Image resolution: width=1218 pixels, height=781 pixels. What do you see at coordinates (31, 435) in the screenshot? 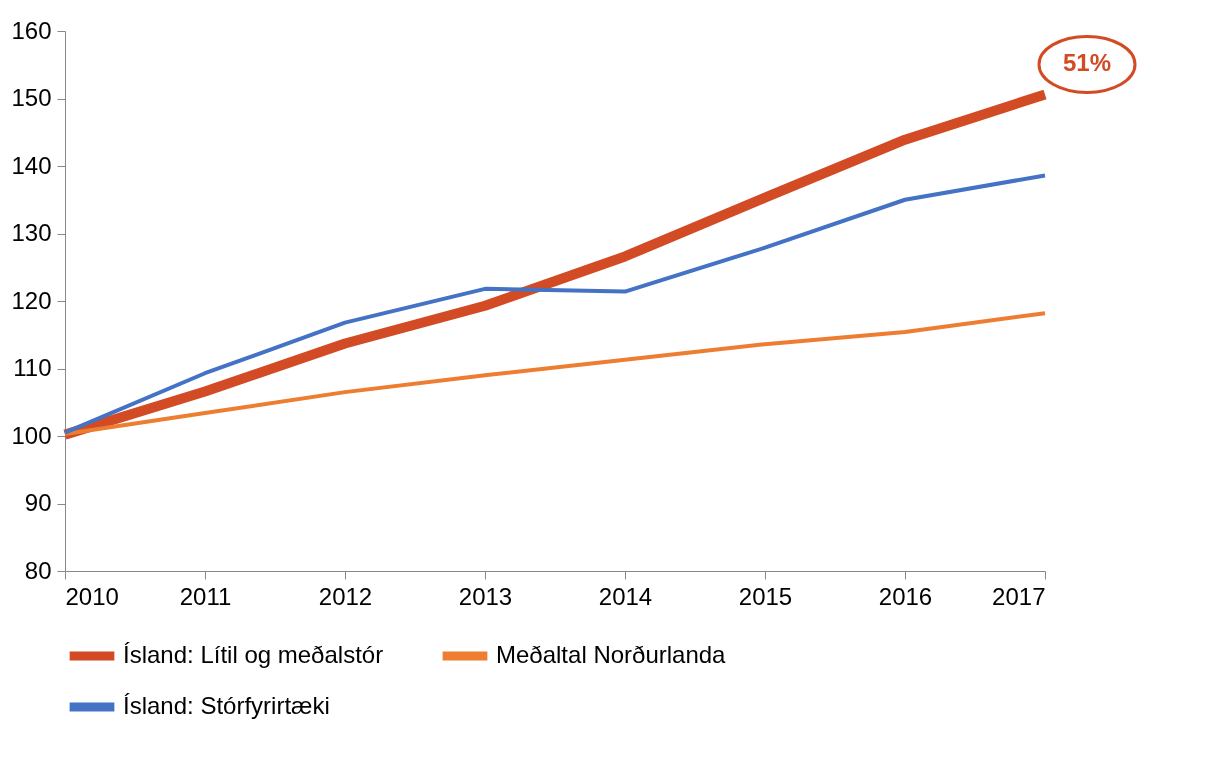
I see `y-tick-label: 100` at bounding box center [31, 435].